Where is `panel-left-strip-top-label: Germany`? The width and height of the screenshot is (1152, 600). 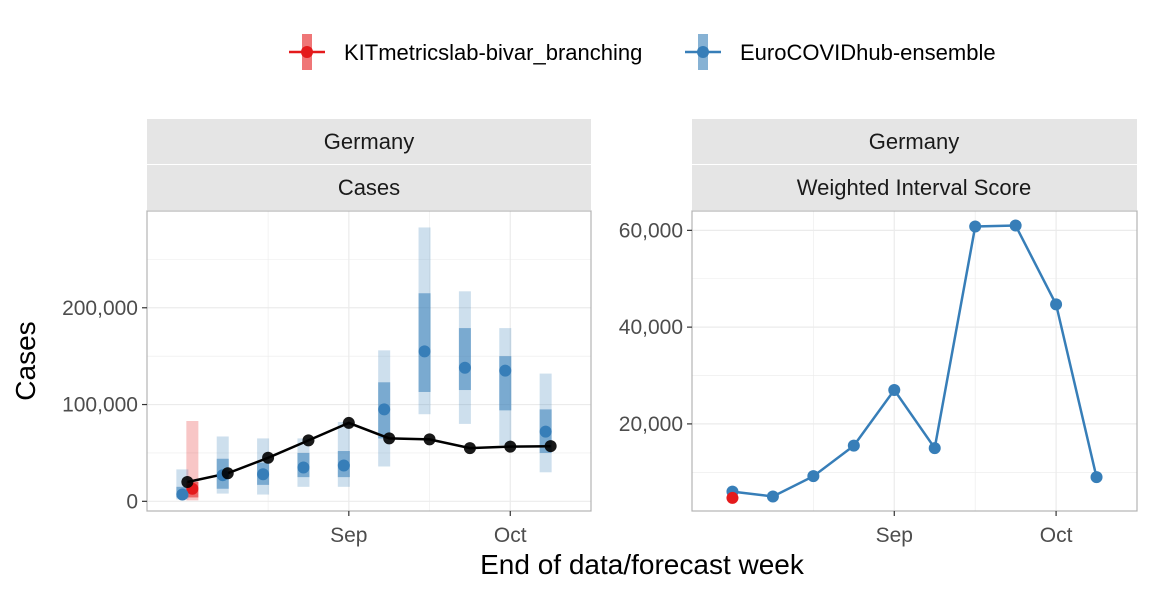
panel-left-strip-top-label: Germany is located at coordinates (369, 141).